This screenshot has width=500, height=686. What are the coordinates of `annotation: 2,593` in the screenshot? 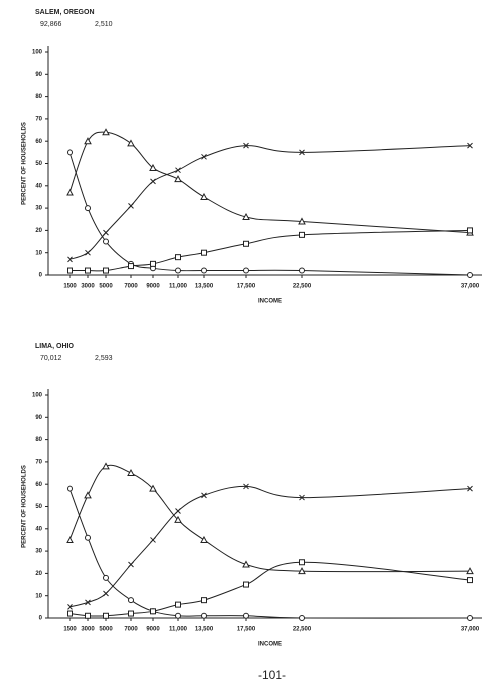 It's located at (104, 358).